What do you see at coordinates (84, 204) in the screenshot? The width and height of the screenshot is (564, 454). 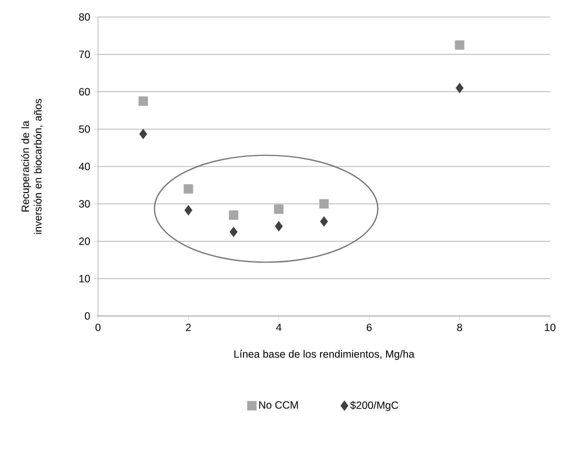 I see `y-tick-label: 30` at bounding box center [84, 204].